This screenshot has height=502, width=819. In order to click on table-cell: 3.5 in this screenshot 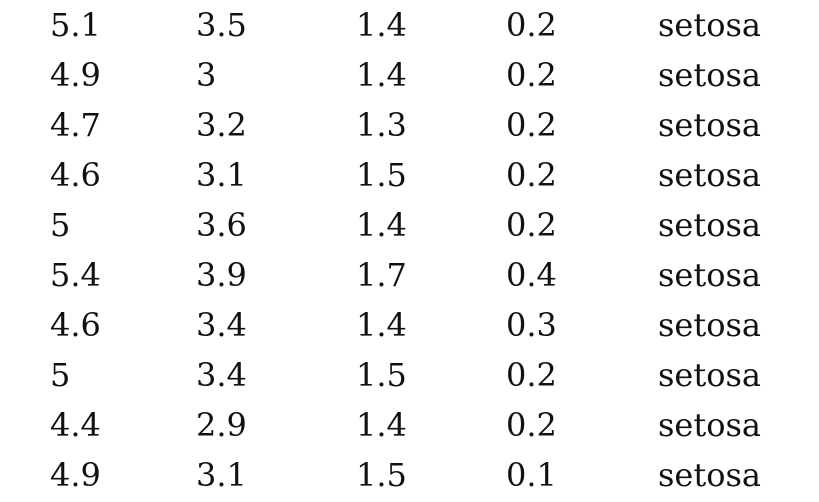, I will do `click(221, 25)`.